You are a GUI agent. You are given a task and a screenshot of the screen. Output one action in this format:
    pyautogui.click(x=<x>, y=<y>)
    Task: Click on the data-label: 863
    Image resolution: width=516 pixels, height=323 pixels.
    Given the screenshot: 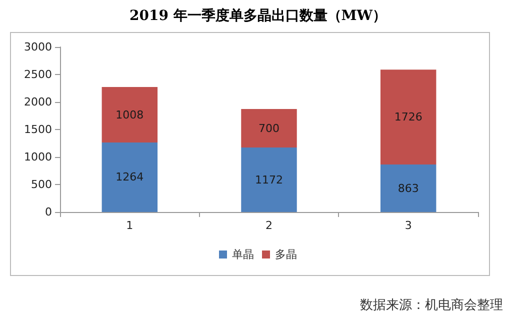 What is the action you would take?
    pyautogui.click(x=408, y=188)
    